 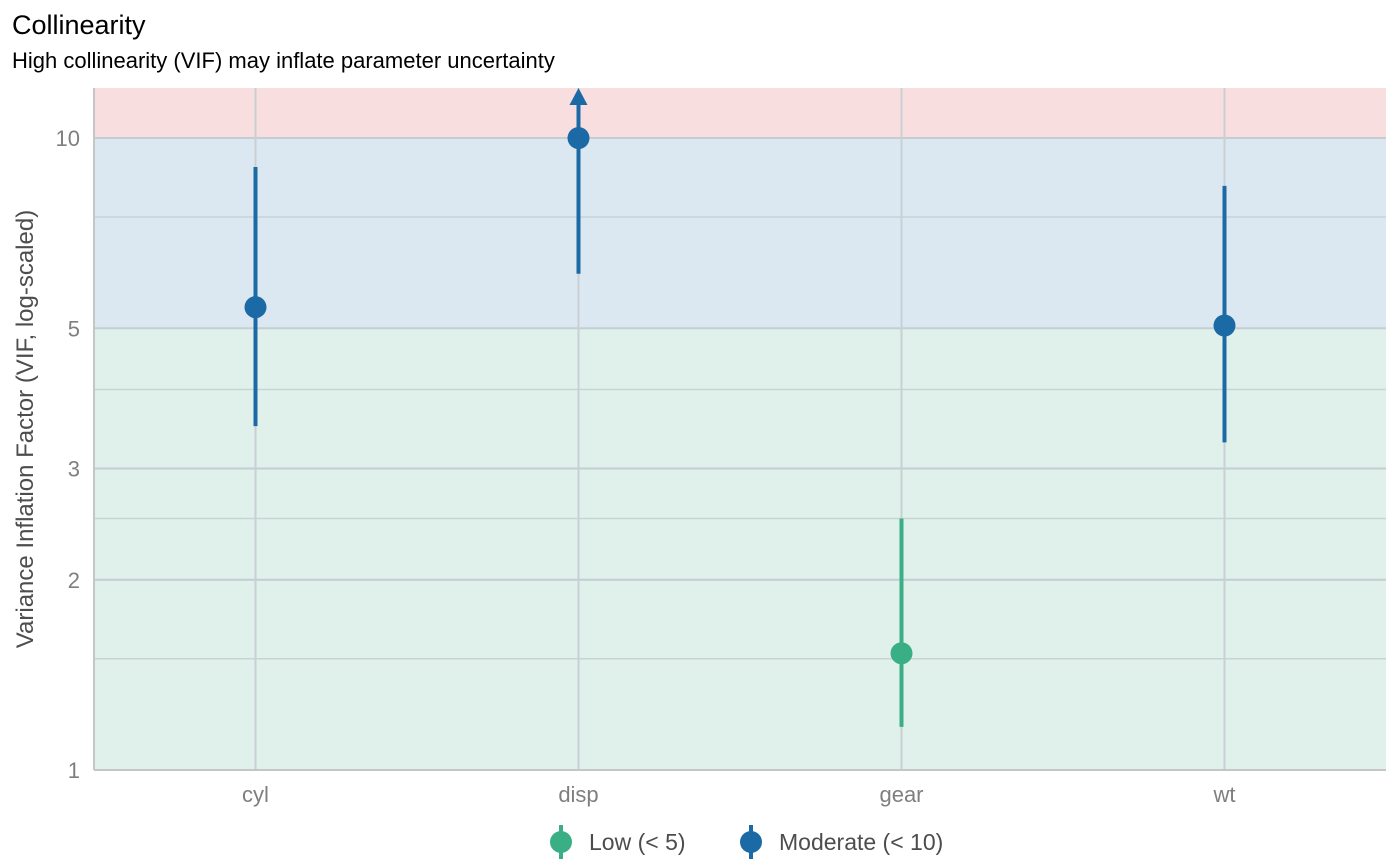 What do you see at coordinates (901, 794) in the screenshot?
I see `x-tick-label: gear` at bounding box center [901, 794].